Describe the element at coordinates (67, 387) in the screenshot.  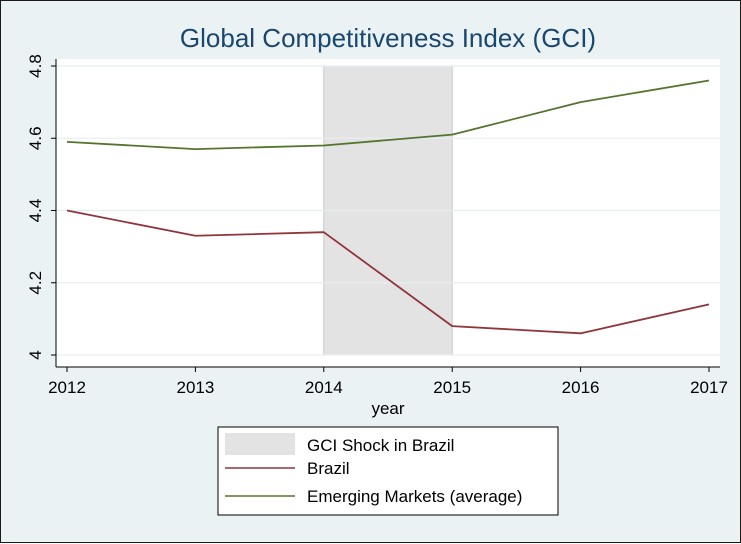
I see `x-tick-label: 2012` at that location.